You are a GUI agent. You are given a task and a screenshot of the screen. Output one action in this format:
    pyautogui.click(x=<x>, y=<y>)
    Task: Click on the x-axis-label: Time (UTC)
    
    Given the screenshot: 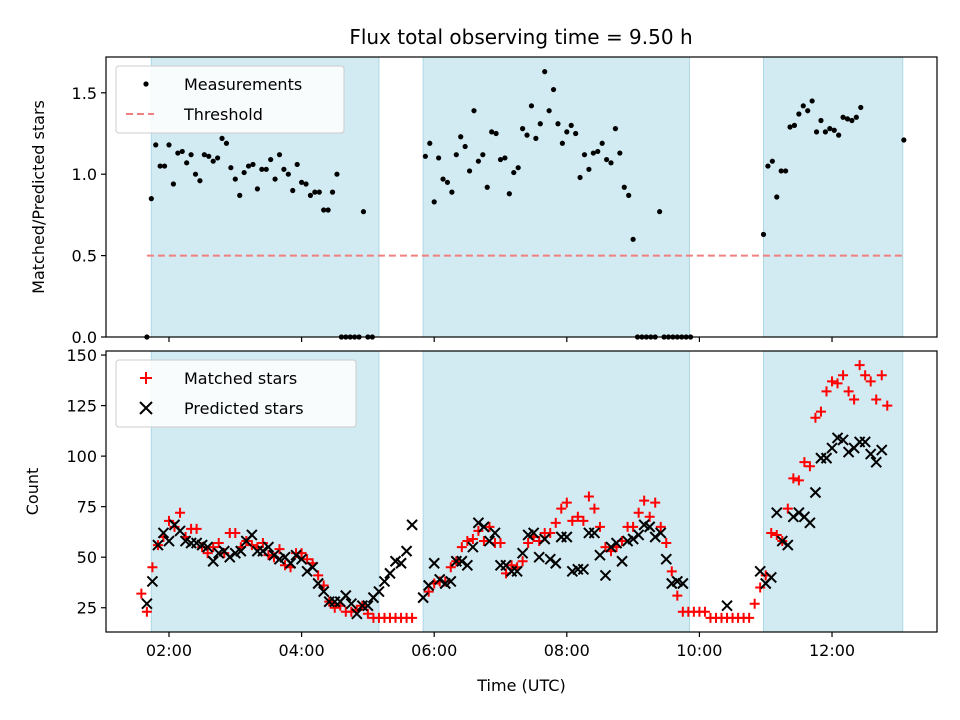 What is the action you would take?
    pyautogui.click(x=520, y=685)
    